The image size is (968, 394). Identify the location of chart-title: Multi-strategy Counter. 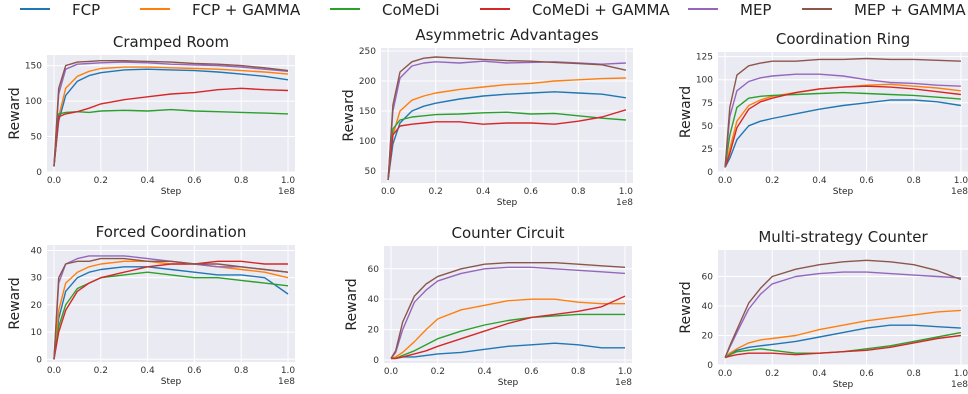
(843, 237).